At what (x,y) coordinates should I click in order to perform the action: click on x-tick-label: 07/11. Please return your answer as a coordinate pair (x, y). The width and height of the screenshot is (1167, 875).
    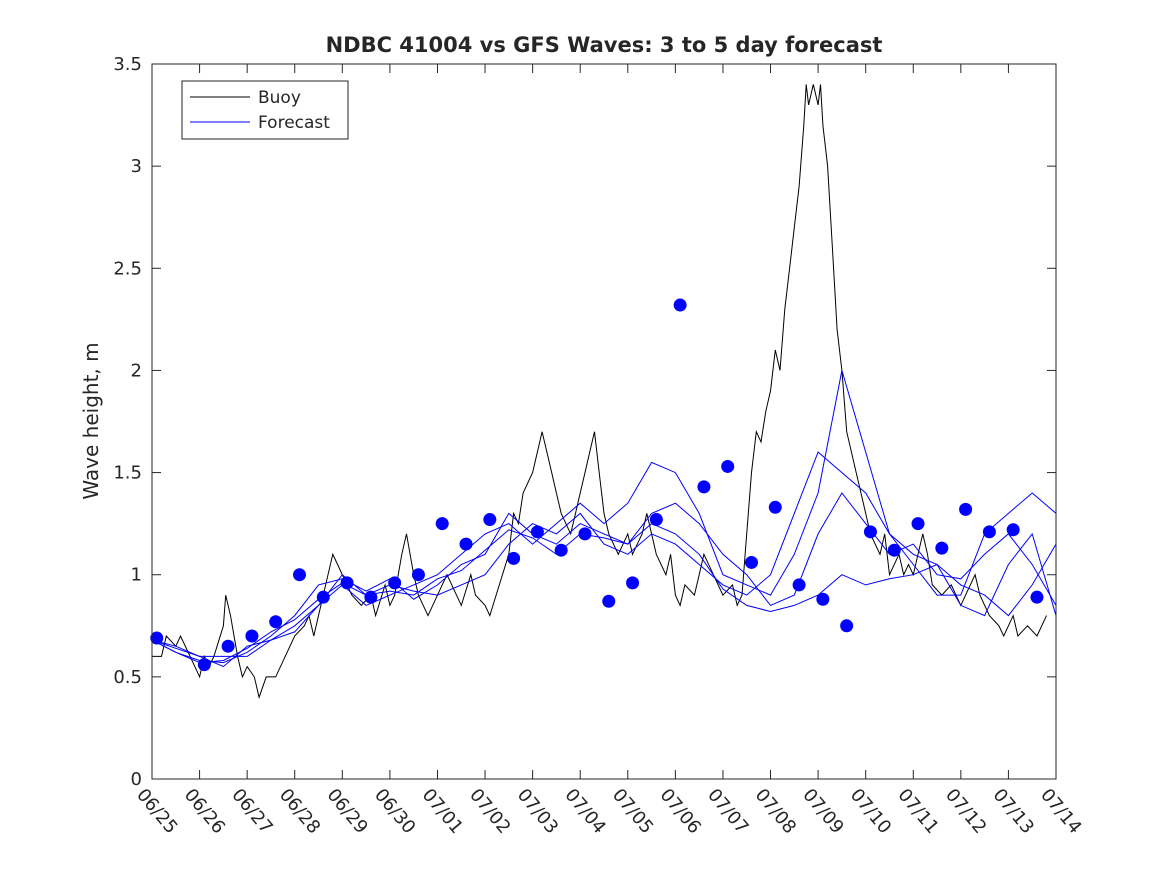
    Looking at the image, I should click on (917, 811).